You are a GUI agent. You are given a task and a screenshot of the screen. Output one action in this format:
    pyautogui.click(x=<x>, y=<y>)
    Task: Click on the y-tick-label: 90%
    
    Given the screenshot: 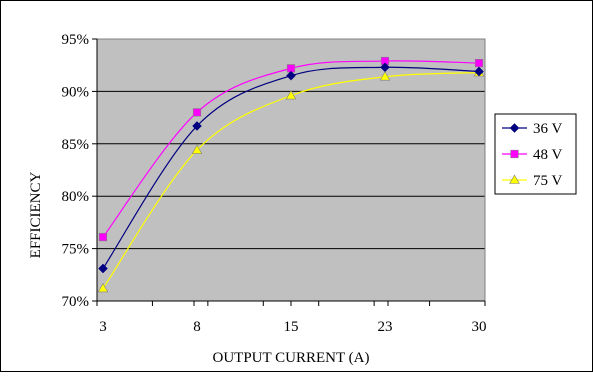 What is the action you would take?
    pyautogui.click(x=76, y=92)
    